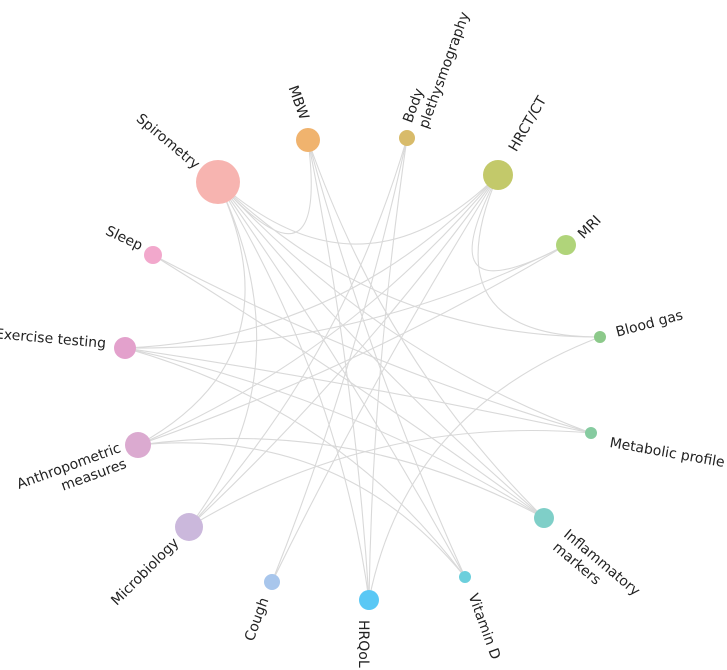 This screenshot has width=727, height=670. I want to click on node-label: Vitamin D, so click(484, 627).